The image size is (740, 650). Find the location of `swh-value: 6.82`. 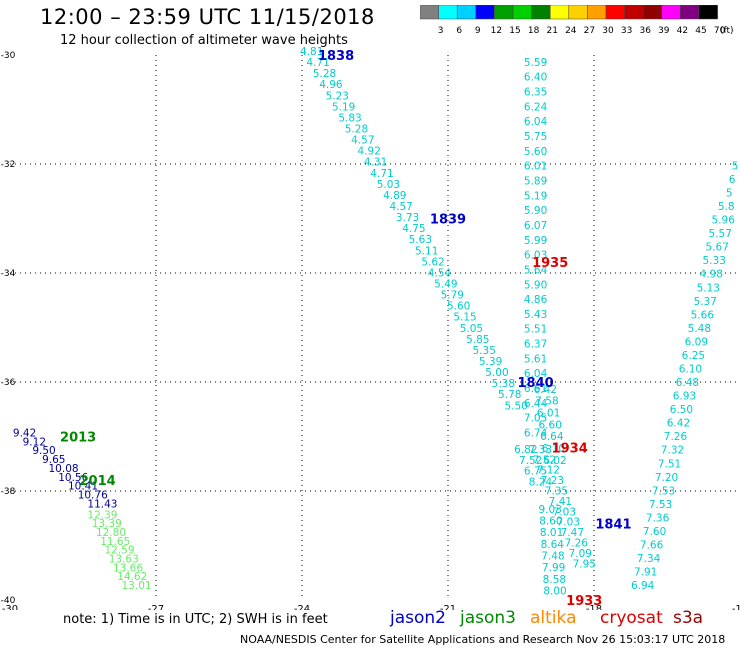

swh-value: 6.82 is located at coordinates (525, 450).